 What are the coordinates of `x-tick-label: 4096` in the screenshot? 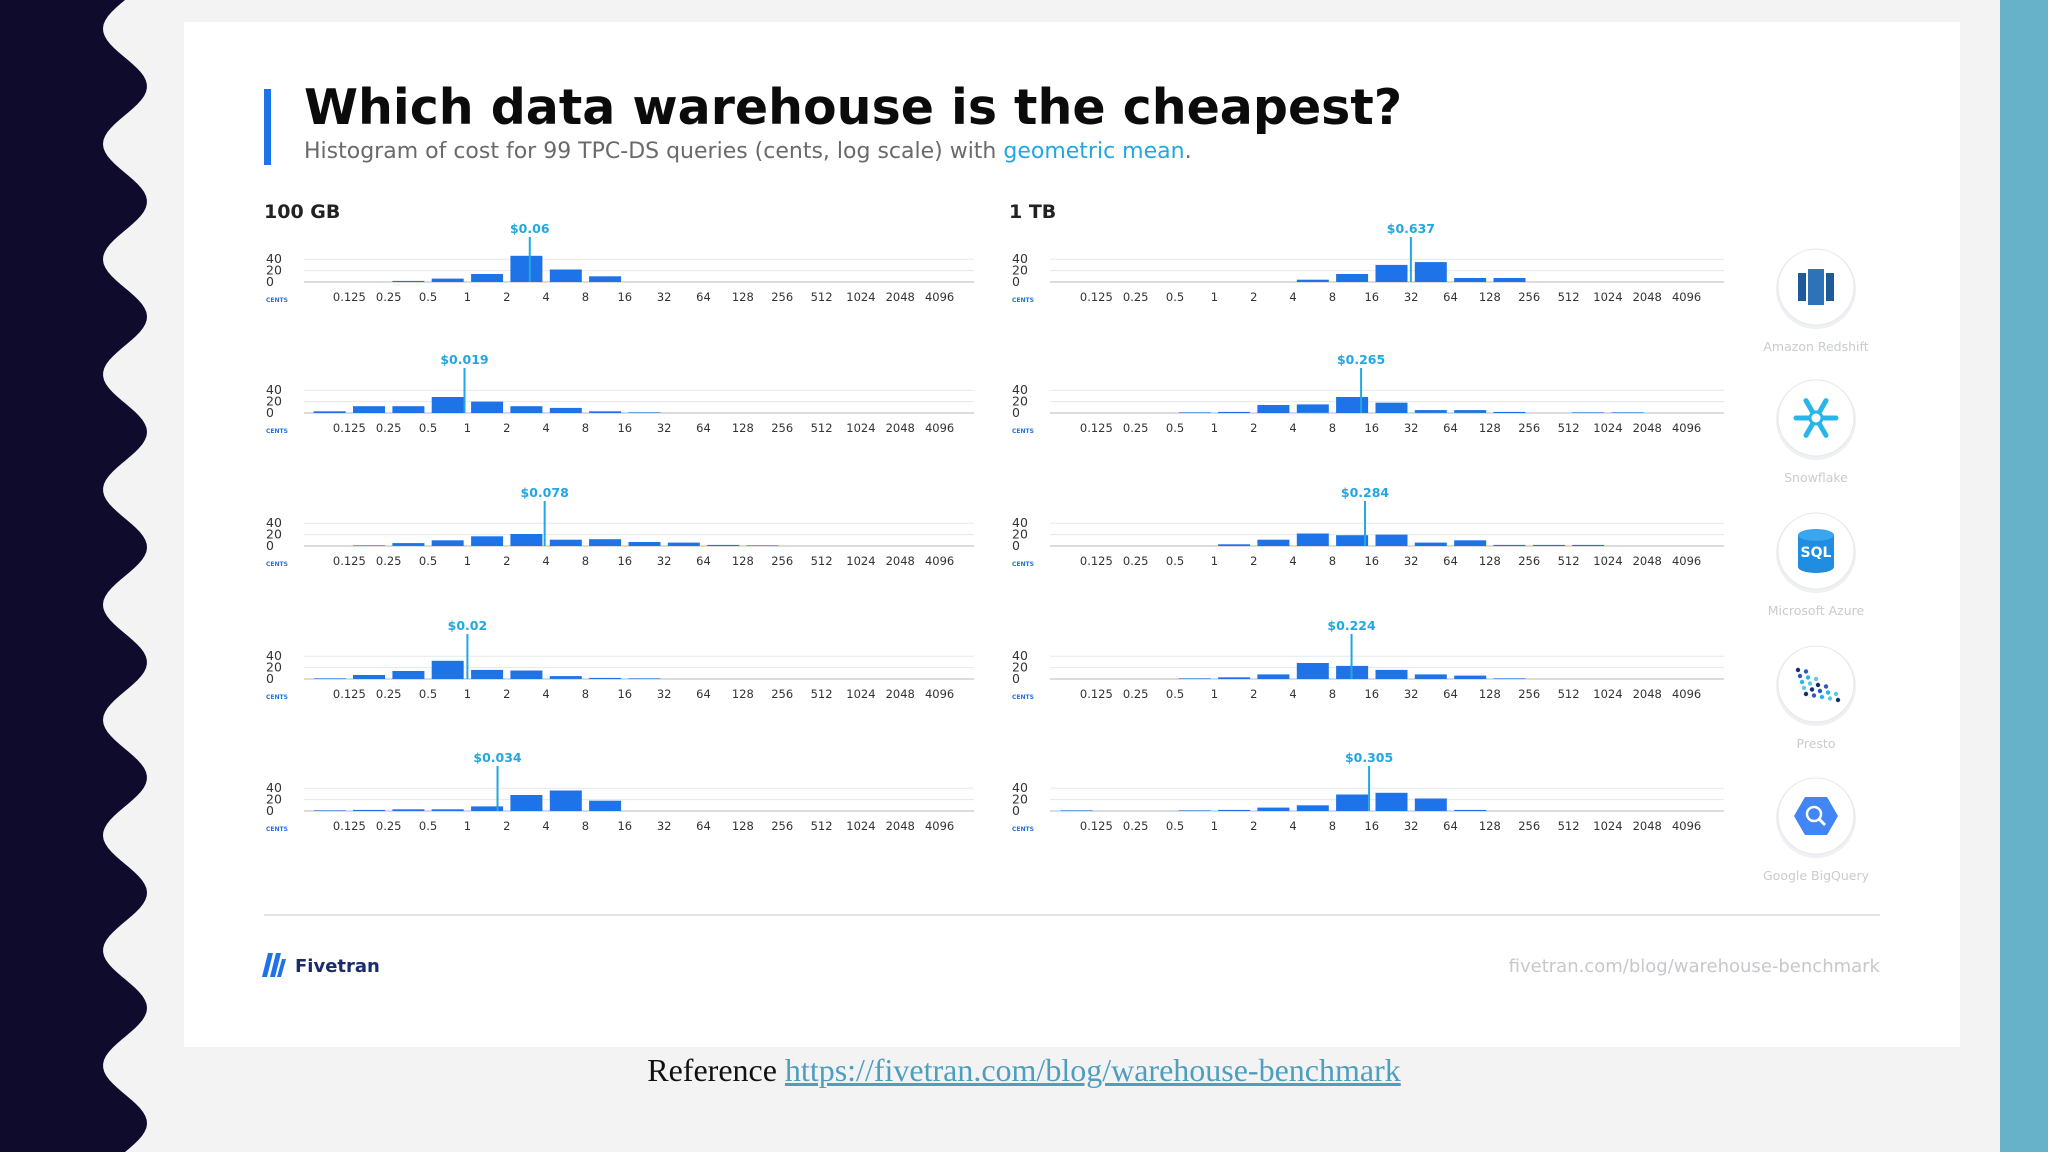 It's located at (939, 826).